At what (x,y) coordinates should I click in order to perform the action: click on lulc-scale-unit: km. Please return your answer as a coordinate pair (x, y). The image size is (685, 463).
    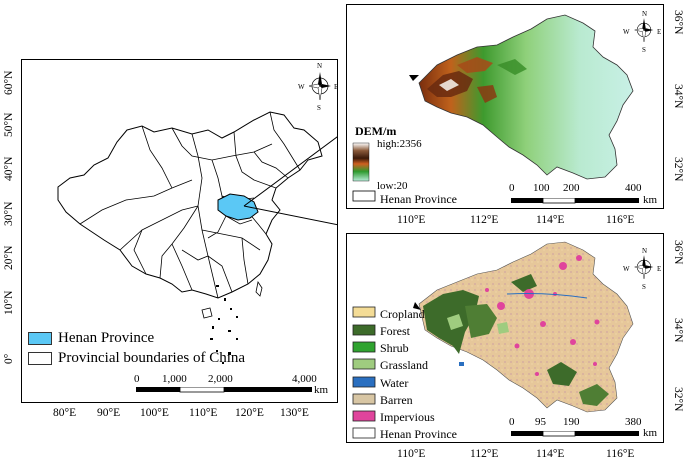
    Looking at the image, I should click on (650, 433).